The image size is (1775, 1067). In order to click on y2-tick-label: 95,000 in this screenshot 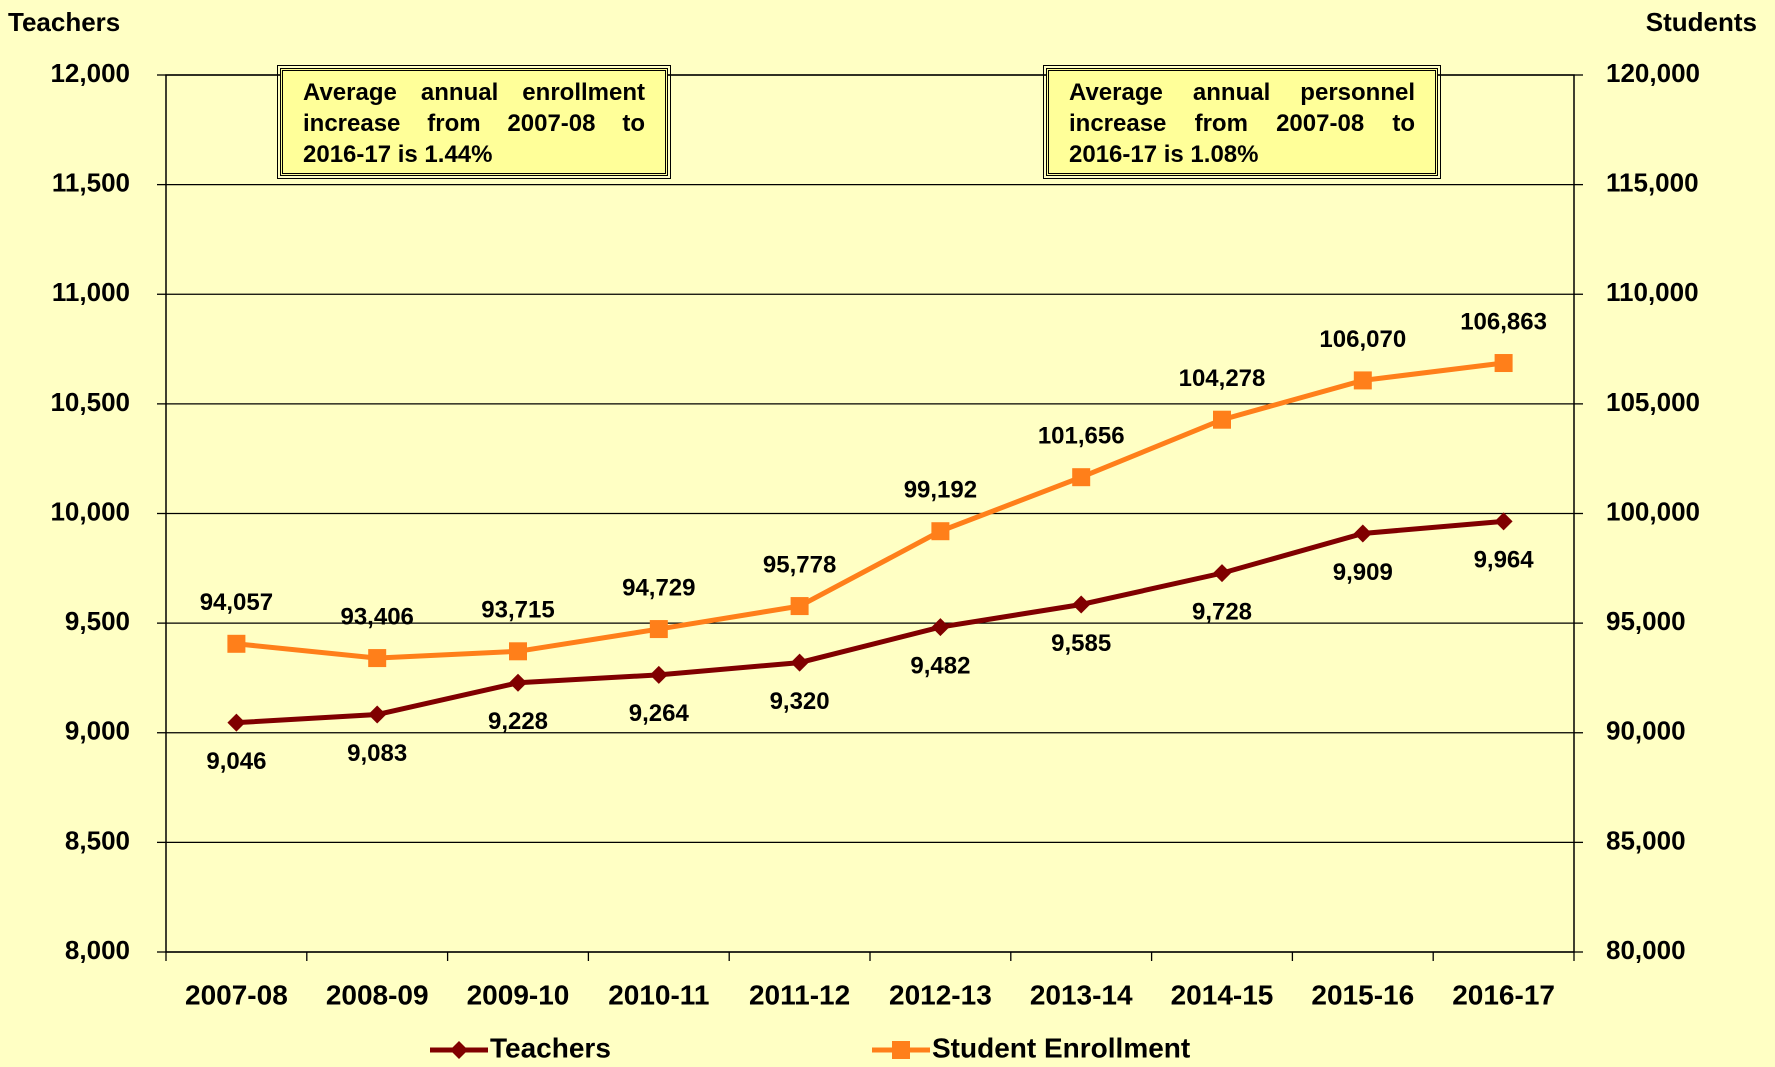, I will do `click(1646, 621)`.